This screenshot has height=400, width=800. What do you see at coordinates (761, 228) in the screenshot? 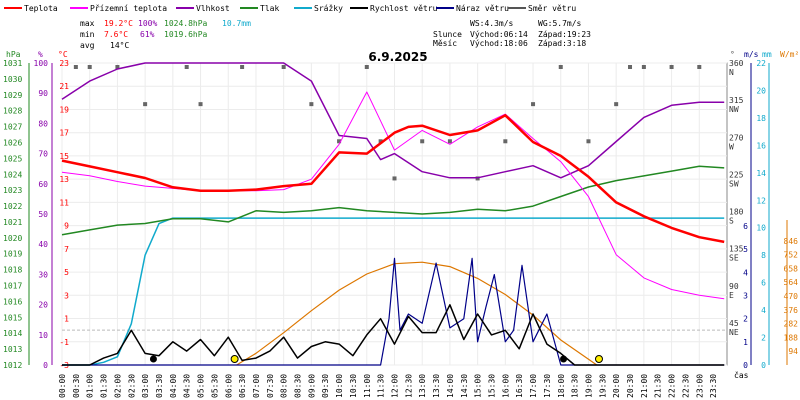
I see `precip-axis-tick: 10` at bounding box center [761, 228].